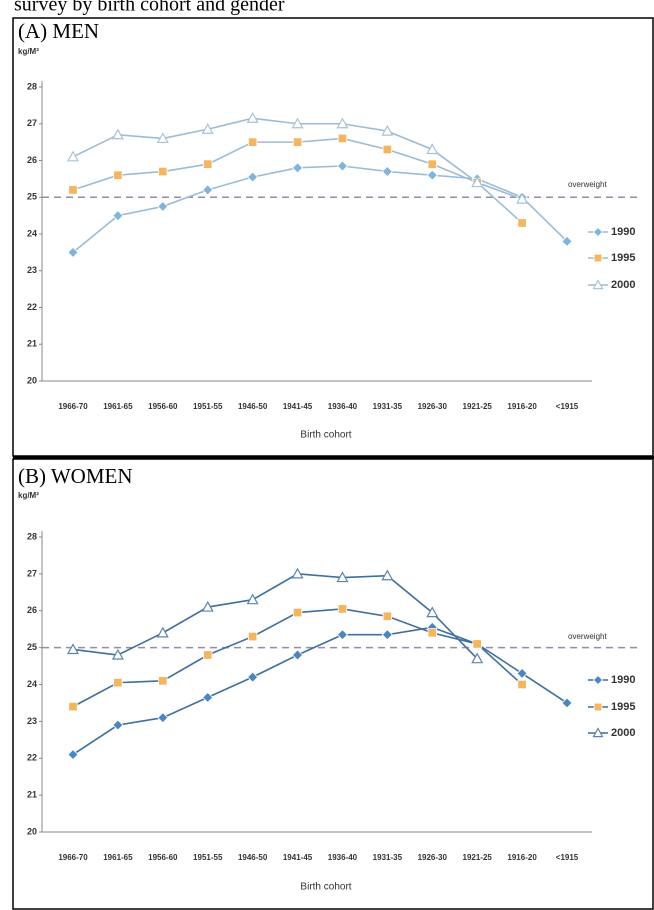 The width and height of the screenshot is (654, 910). I want to click on x-tick-label: 1916-20, so click(522, 406).